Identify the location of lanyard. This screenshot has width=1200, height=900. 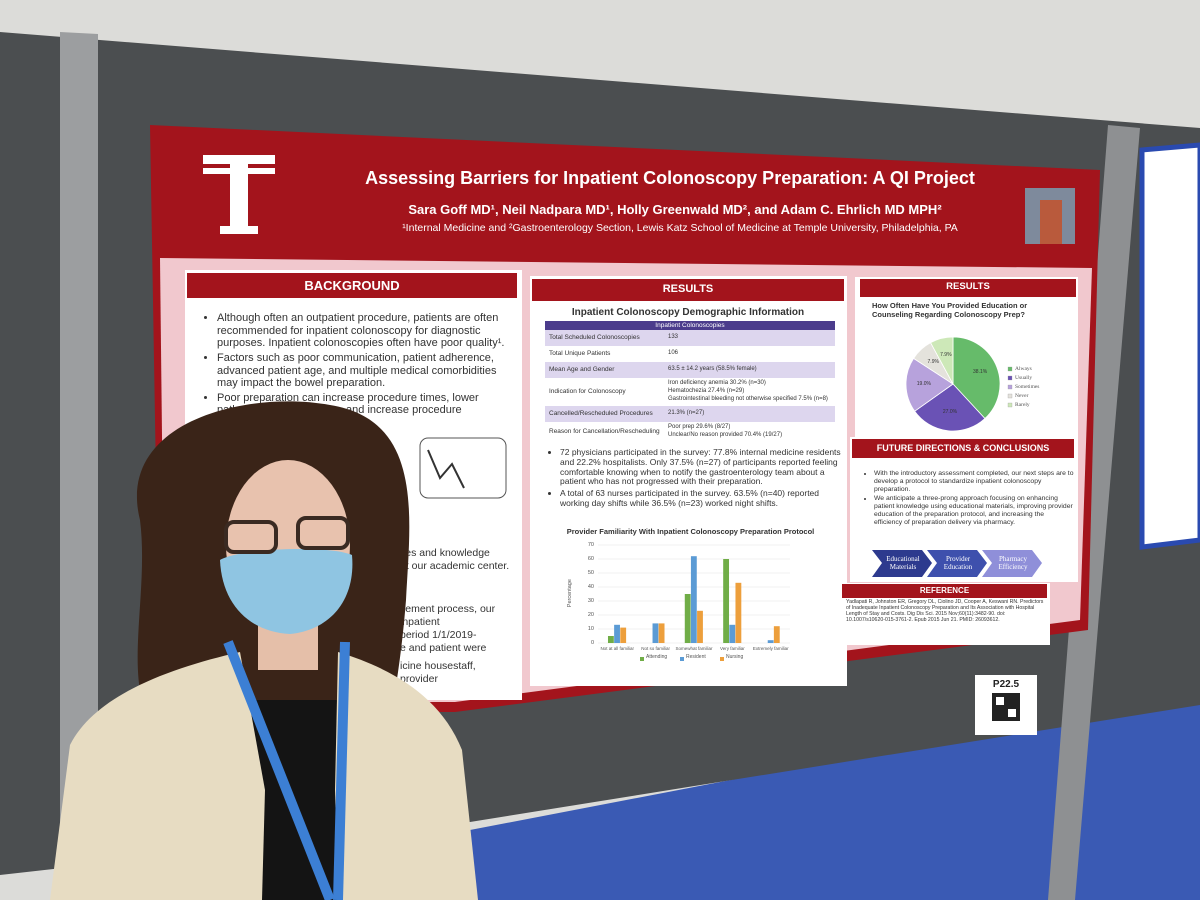
(341, 770).